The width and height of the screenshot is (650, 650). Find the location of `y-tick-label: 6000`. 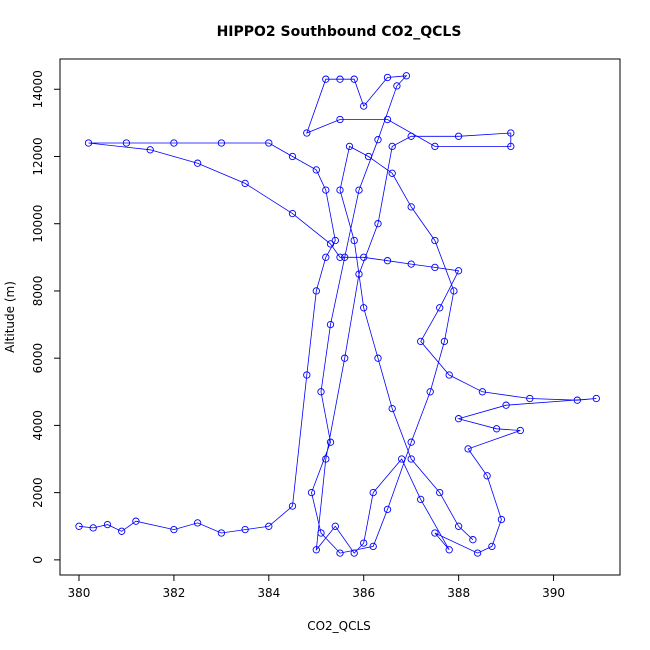

y-tick-label: 6000 is located at coordinates (38, 358).